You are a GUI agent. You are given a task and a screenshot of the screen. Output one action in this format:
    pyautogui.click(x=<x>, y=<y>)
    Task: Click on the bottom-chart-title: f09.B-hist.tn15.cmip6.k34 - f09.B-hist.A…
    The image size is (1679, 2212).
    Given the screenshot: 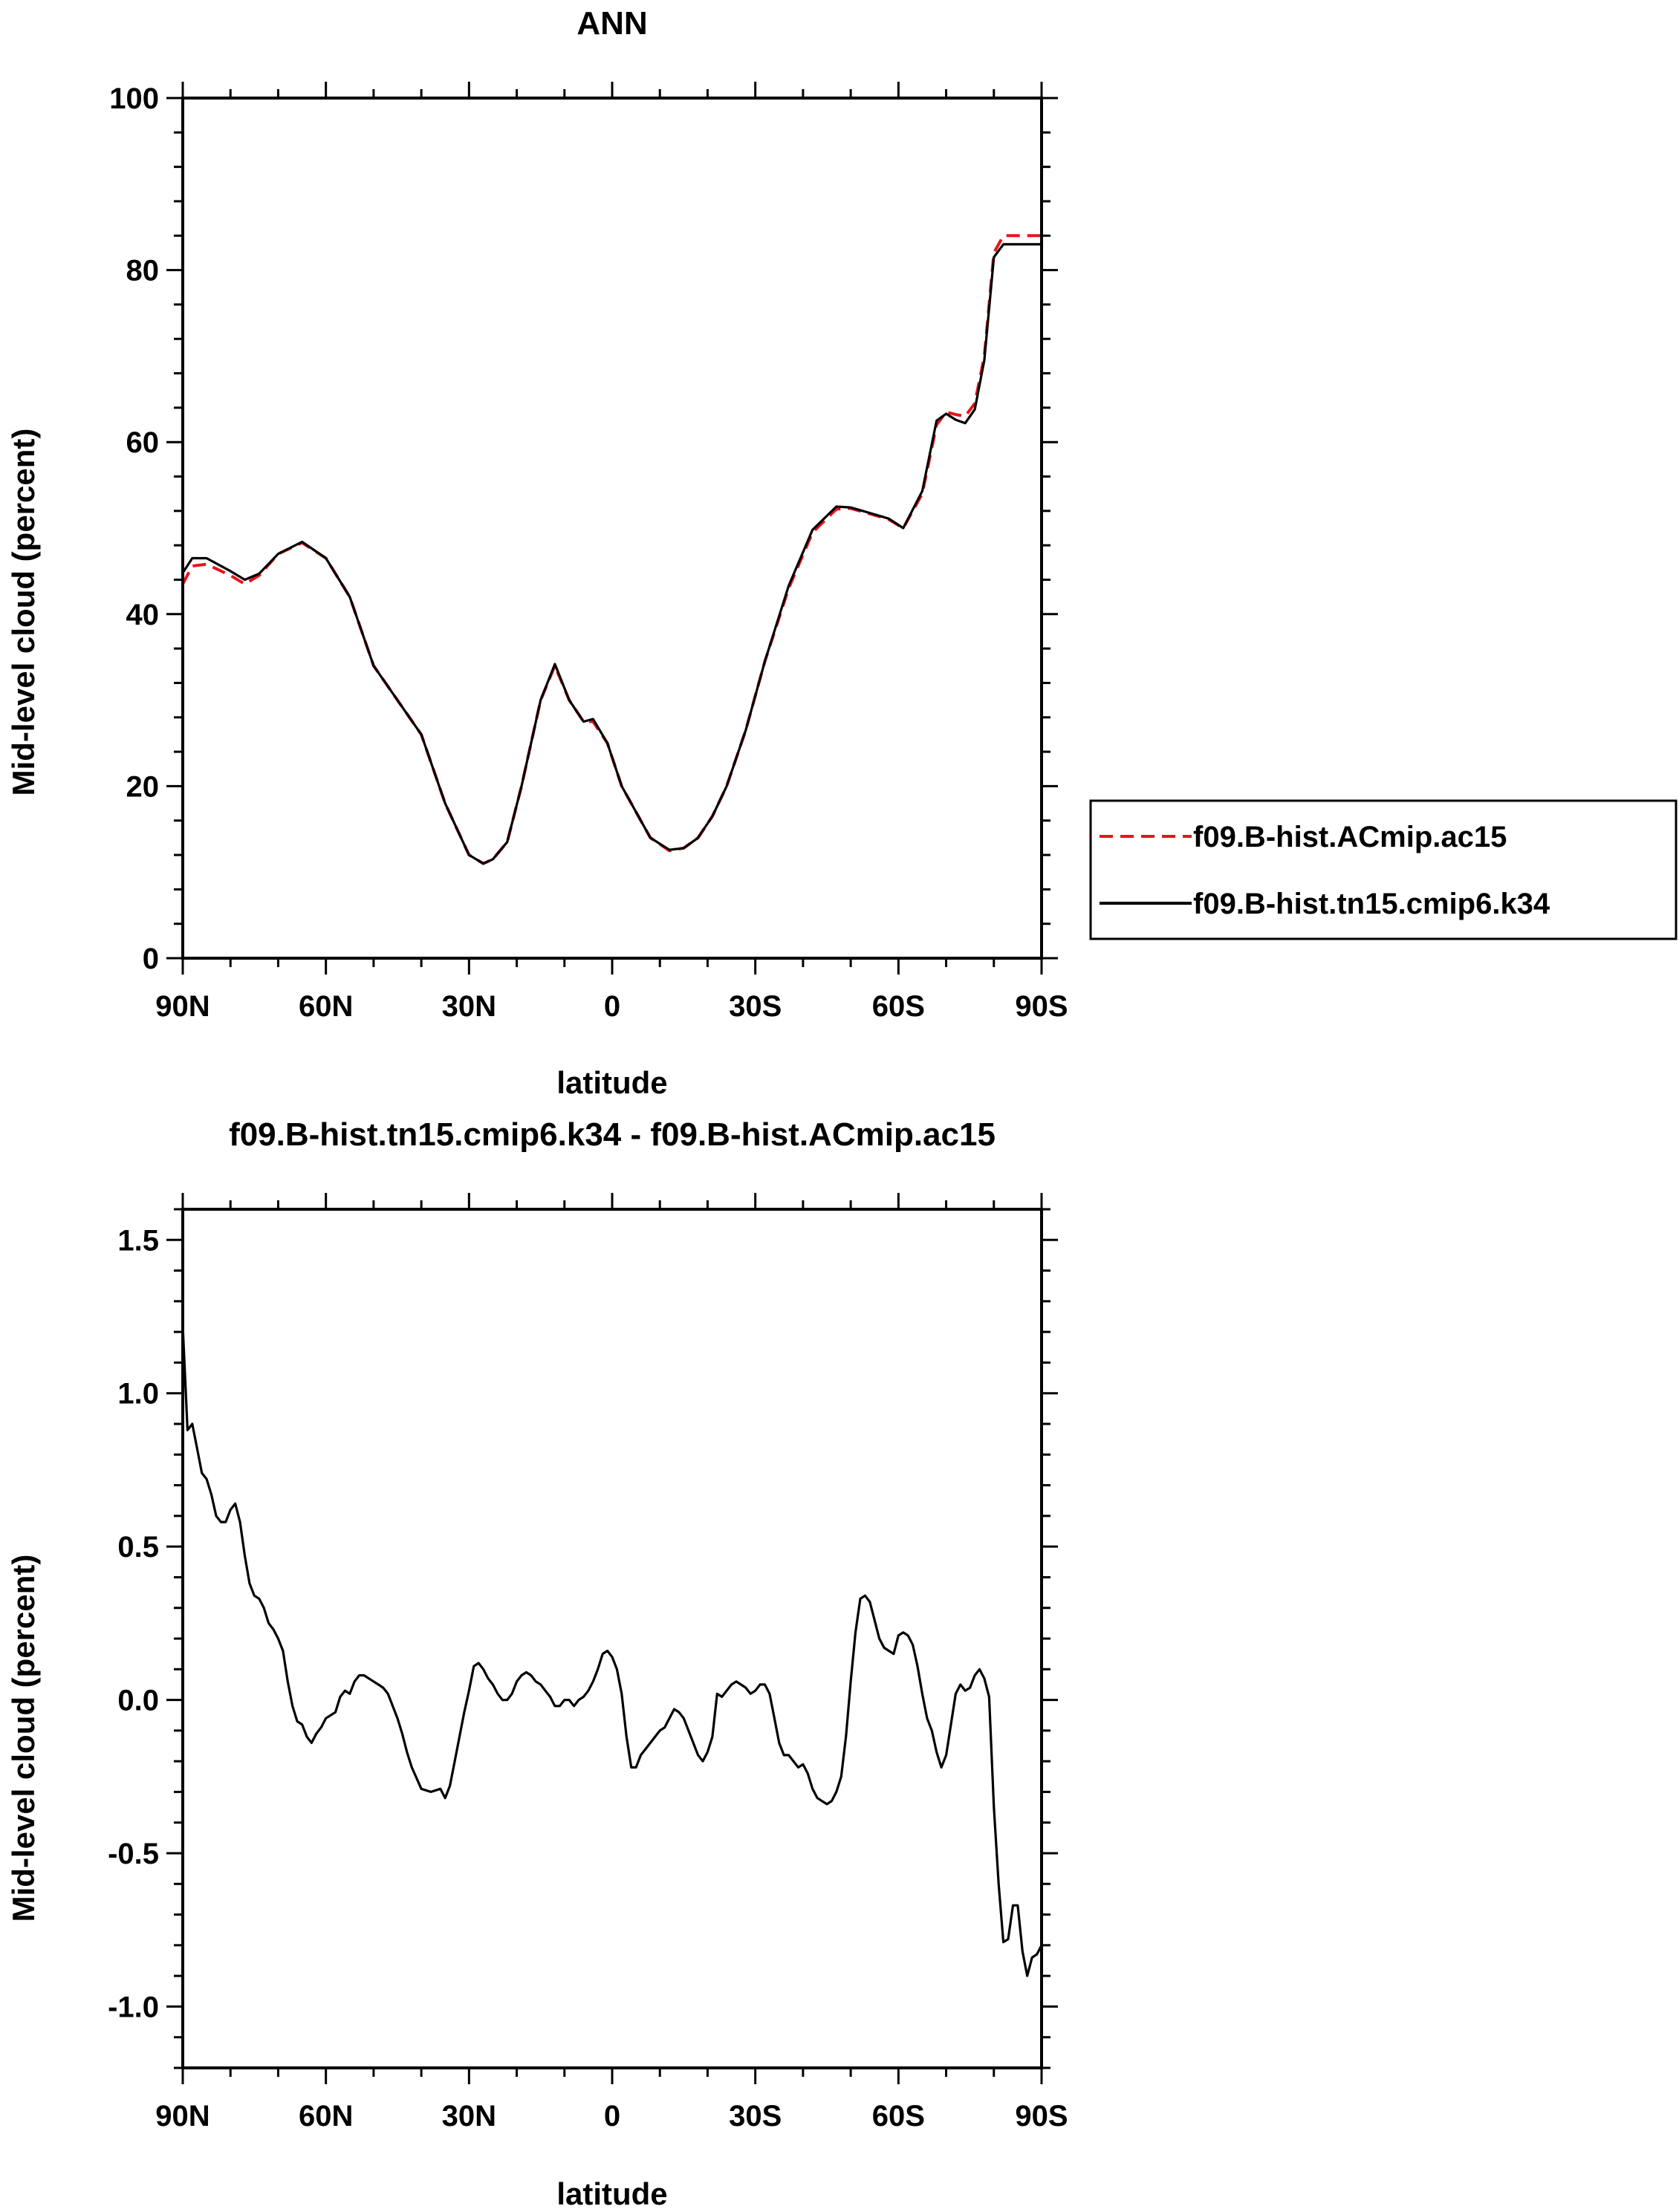 What is the action you would take?
    pyautogui.click(x=612, y=1134)
    